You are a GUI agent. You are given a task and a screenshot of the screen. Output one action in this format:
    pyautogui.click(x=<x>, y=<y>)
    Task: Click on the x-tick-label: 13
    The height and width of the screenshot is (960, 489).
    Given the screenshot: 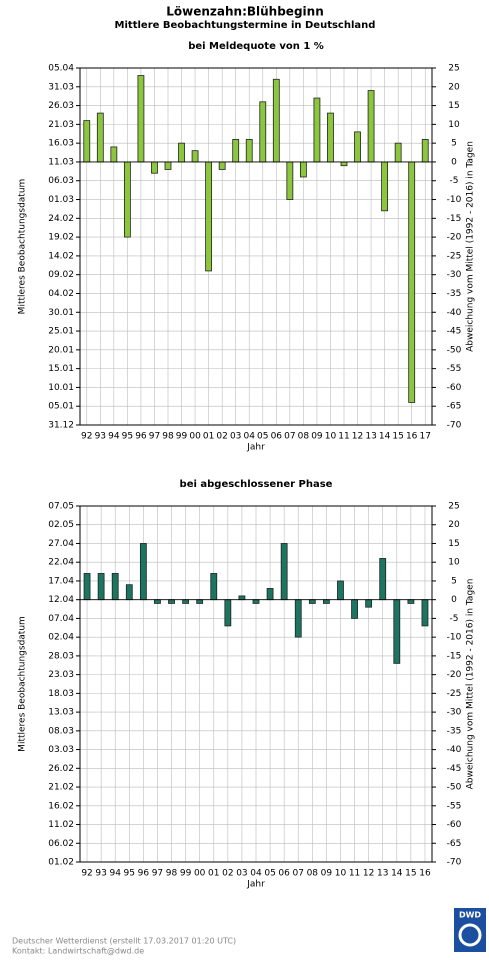 What is the action you would take?
    pyautogui.click(x=382, y=874)
    